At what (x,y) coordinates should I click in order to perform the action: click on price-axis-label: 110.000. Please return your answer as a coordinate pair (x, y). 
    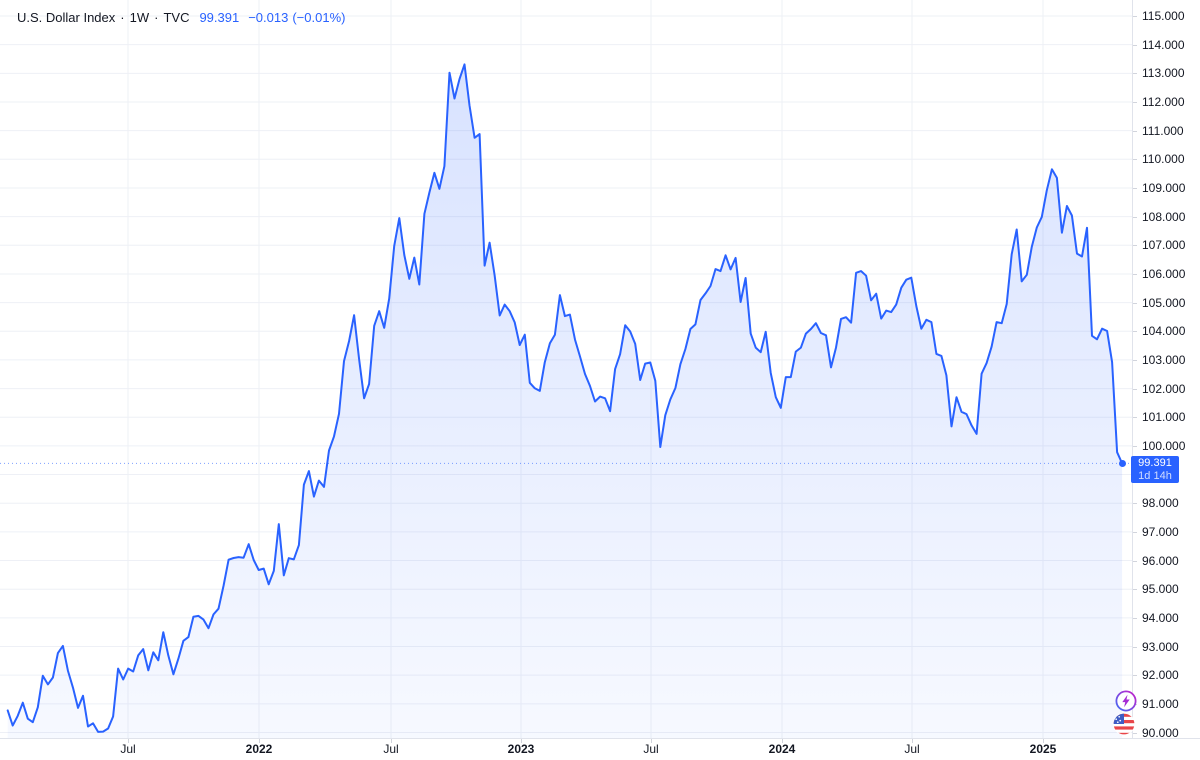
    Looking at the image, I should click on (1163, 159).